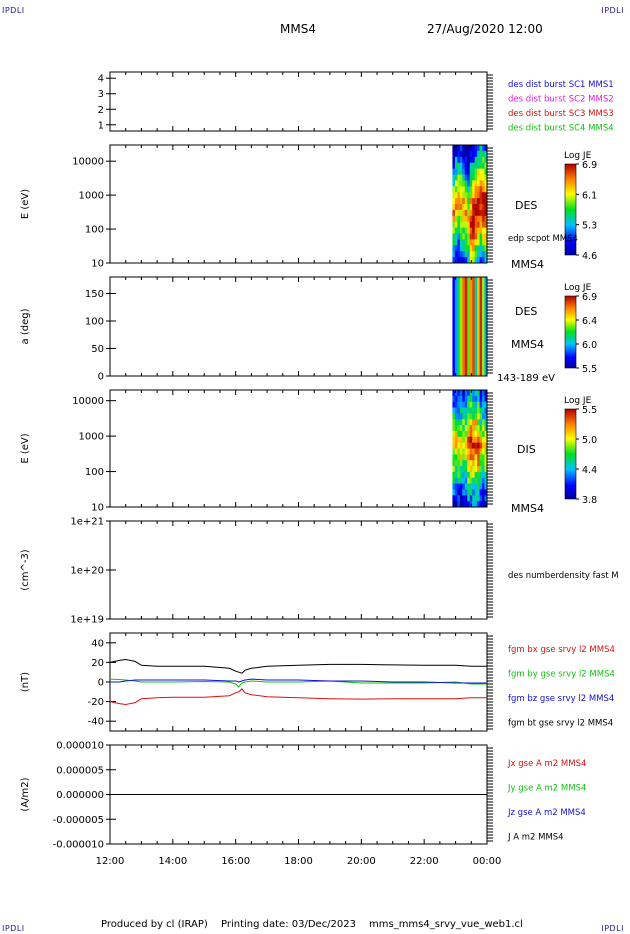 Image resolution: width=630 pixels, height=934 pixels. What do you see at coordinates (101, 683) in the screenshot?
I see `y-tick-label: 0` at bounding box center [101, 683].